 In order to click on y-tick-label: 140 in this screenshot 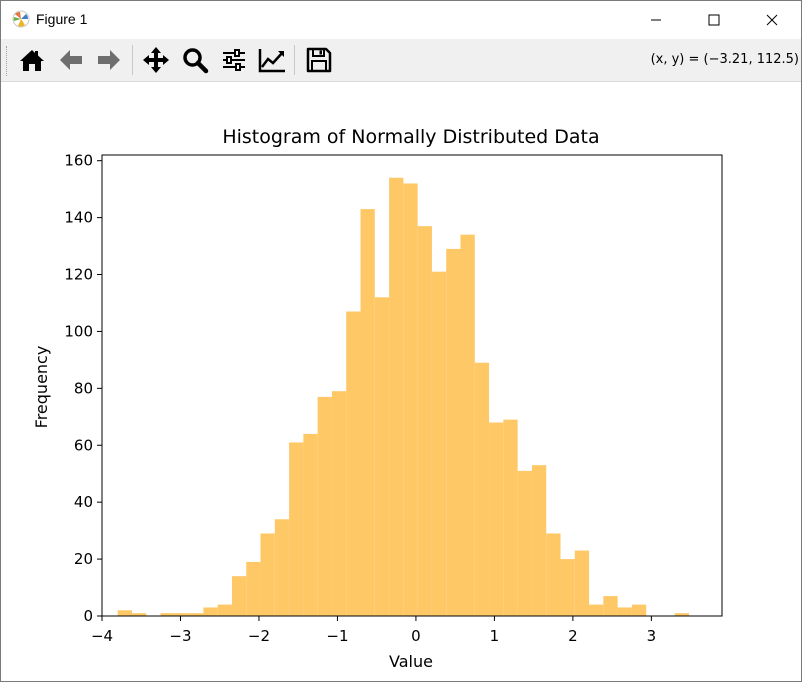, I will do `click(78, 218)`.